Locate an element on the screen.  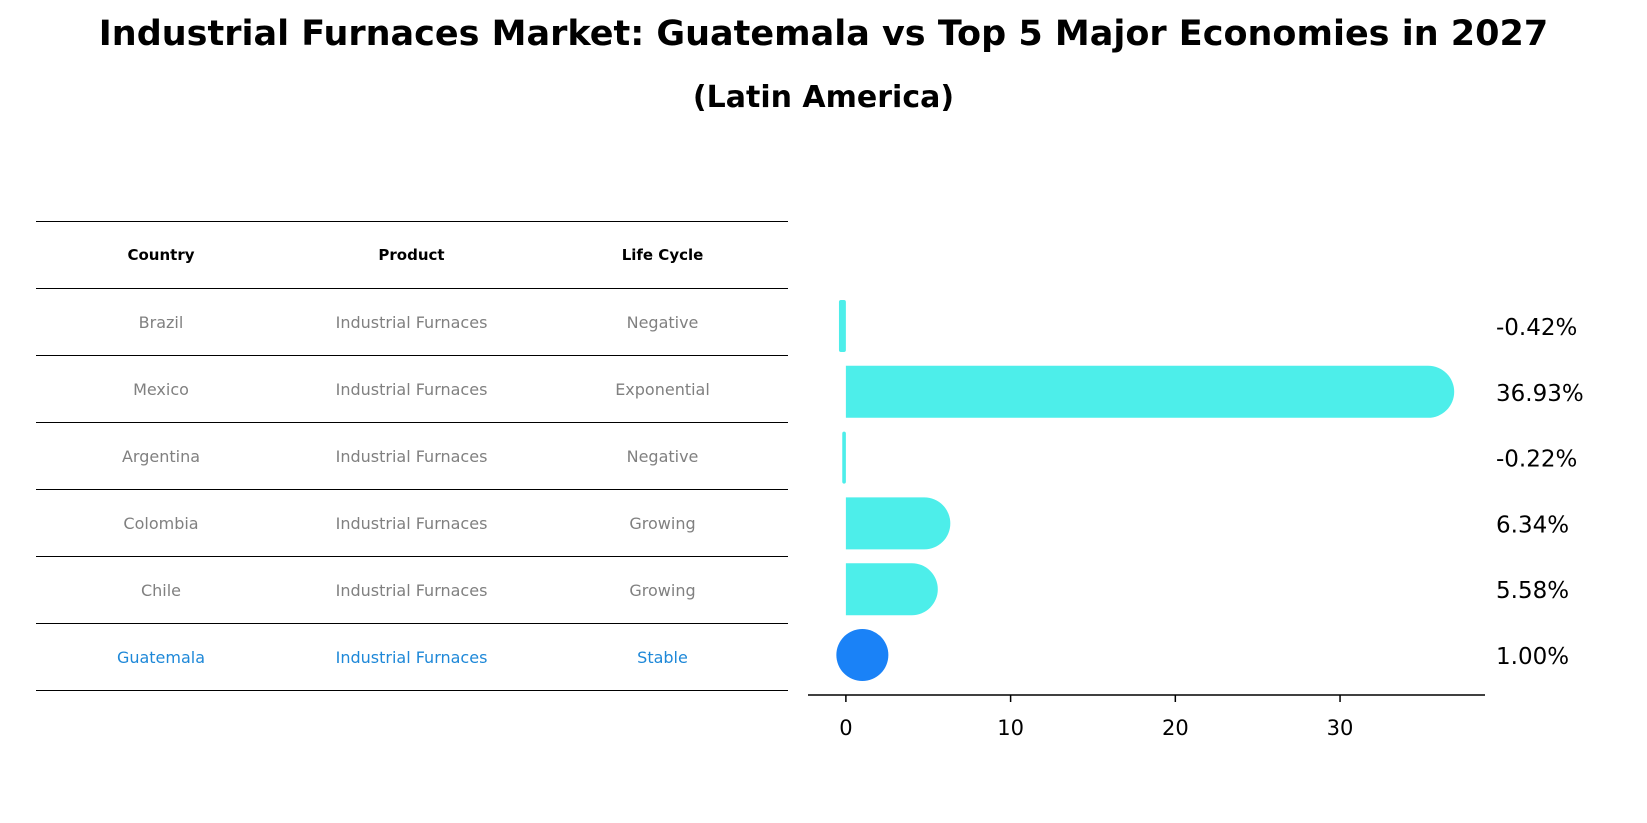
table-header-row: Country Product Life Cycle is located at coordinates (412, 255).